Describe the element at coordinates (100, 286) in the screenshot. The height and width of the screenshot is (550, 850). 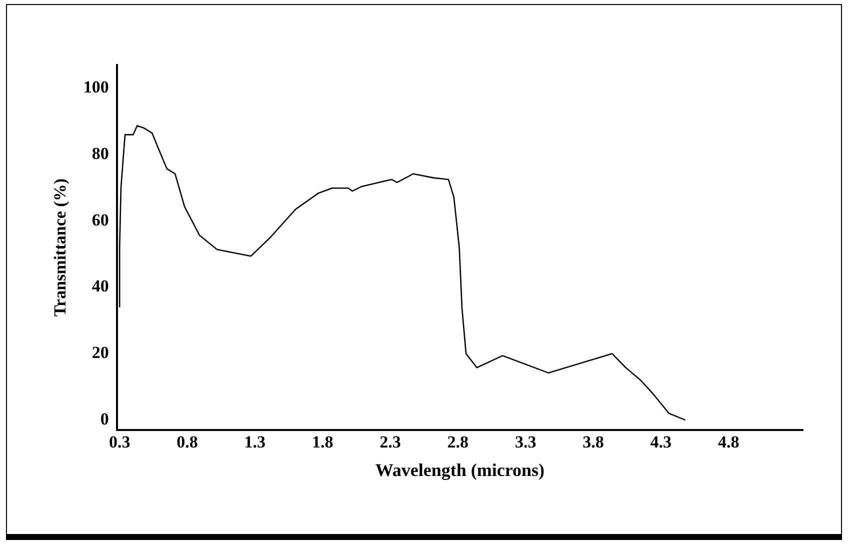
I see `y-tick-label: 40` at that location.